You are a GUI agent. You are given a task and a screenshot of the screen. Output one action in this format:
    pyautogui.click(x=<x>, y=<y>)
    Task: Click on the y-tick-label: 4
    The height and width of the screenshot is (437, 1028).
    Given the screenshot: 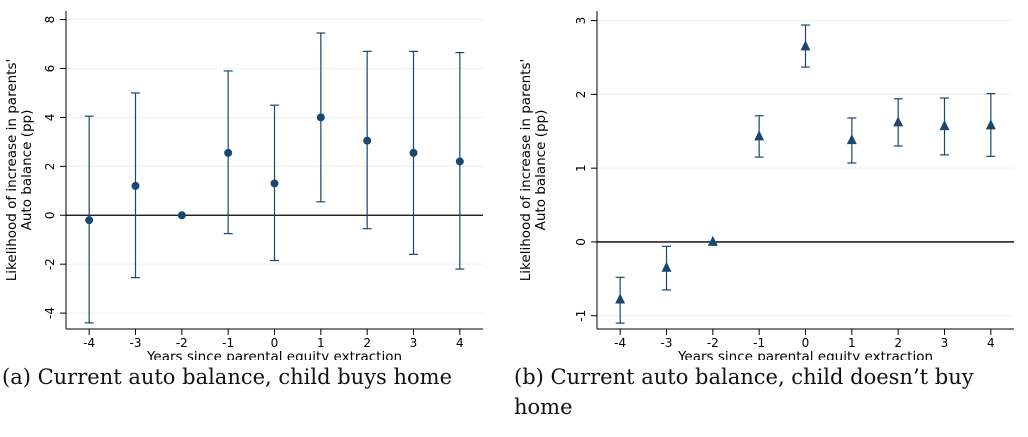 What is the action you would take?
    pyautogui.click(x=50, y=118)
    